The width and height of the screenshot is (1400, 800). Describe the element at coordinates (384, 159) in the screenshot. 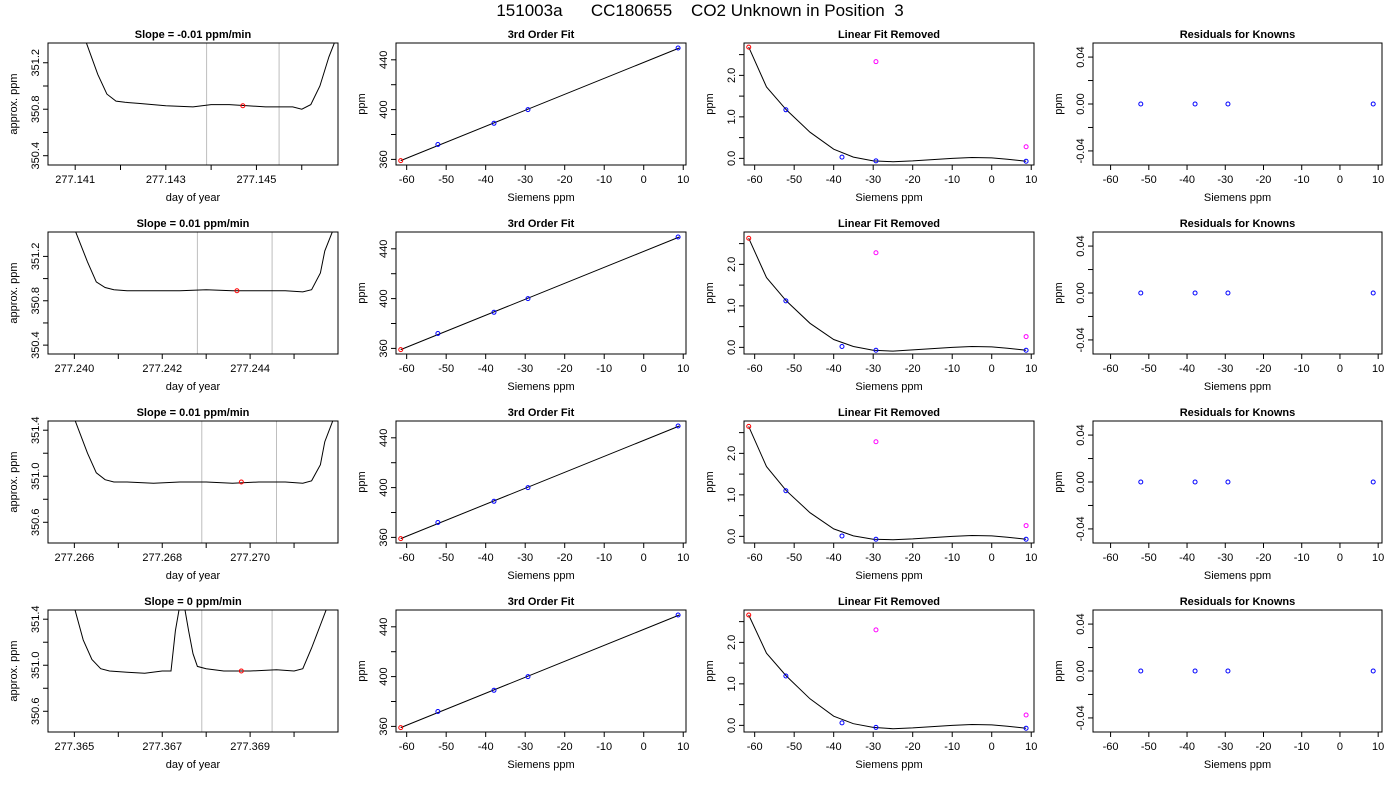

I see `y-tick-label: 360` at that location.